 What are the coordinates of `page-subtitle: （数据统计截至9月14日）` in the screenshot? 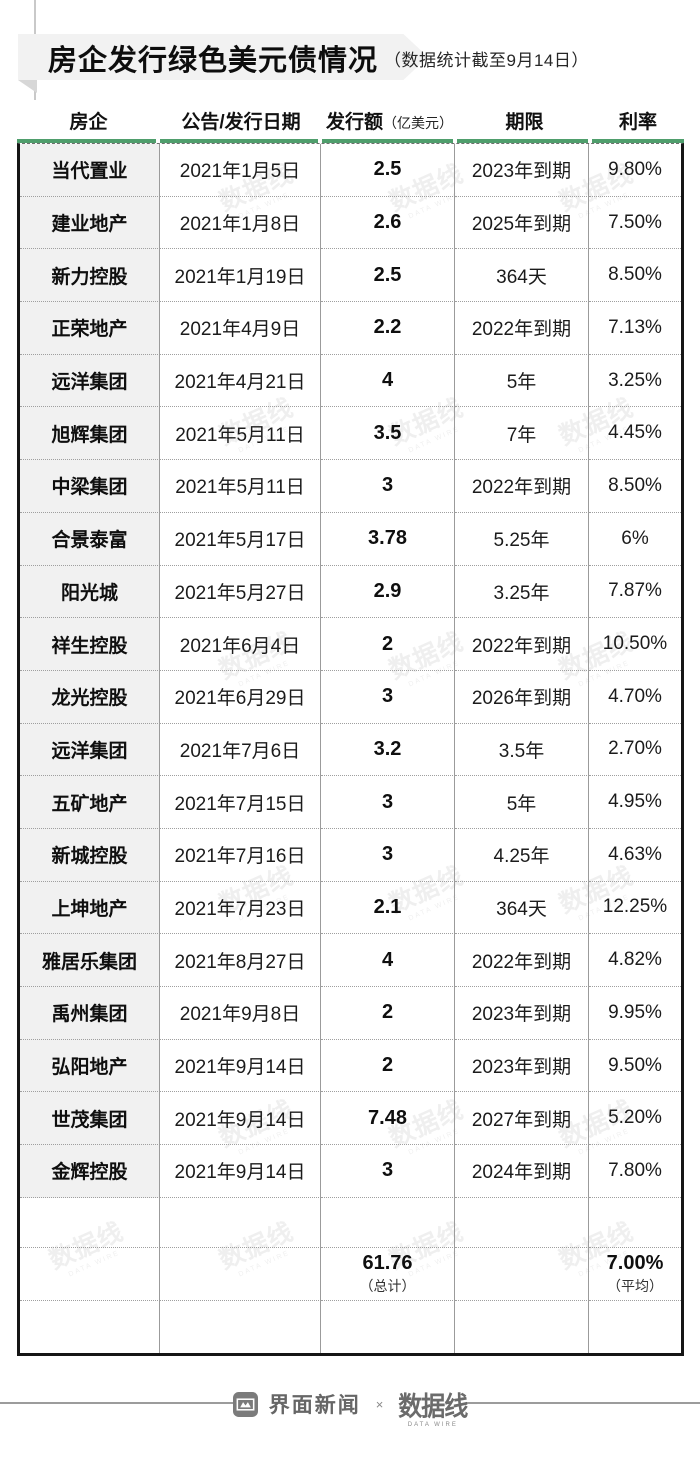 It's located at (486, 60).